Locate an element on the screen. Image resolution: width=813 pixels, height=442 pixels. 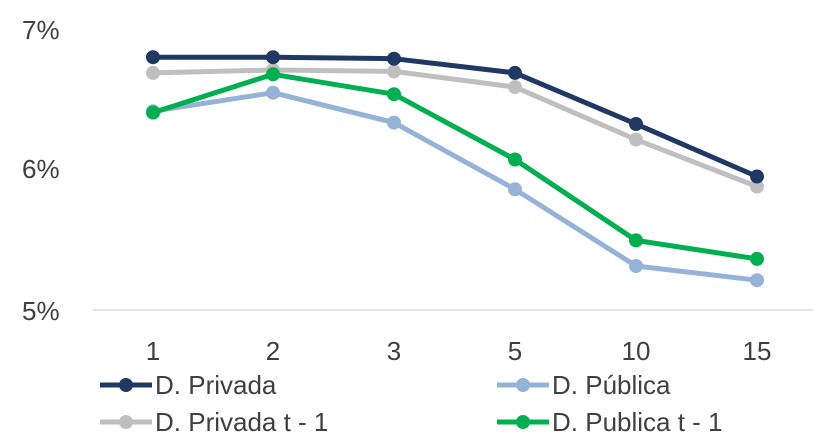
legend-label: D. Privada is located at coordinates (216, 385).